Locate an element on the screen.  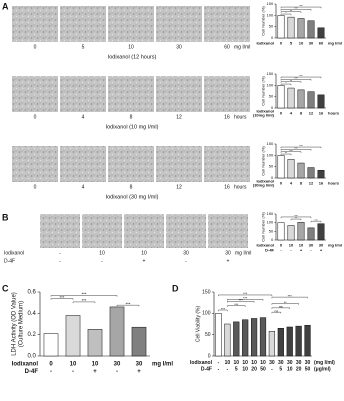
sig-label: ** is located at coordinates (291, 81).